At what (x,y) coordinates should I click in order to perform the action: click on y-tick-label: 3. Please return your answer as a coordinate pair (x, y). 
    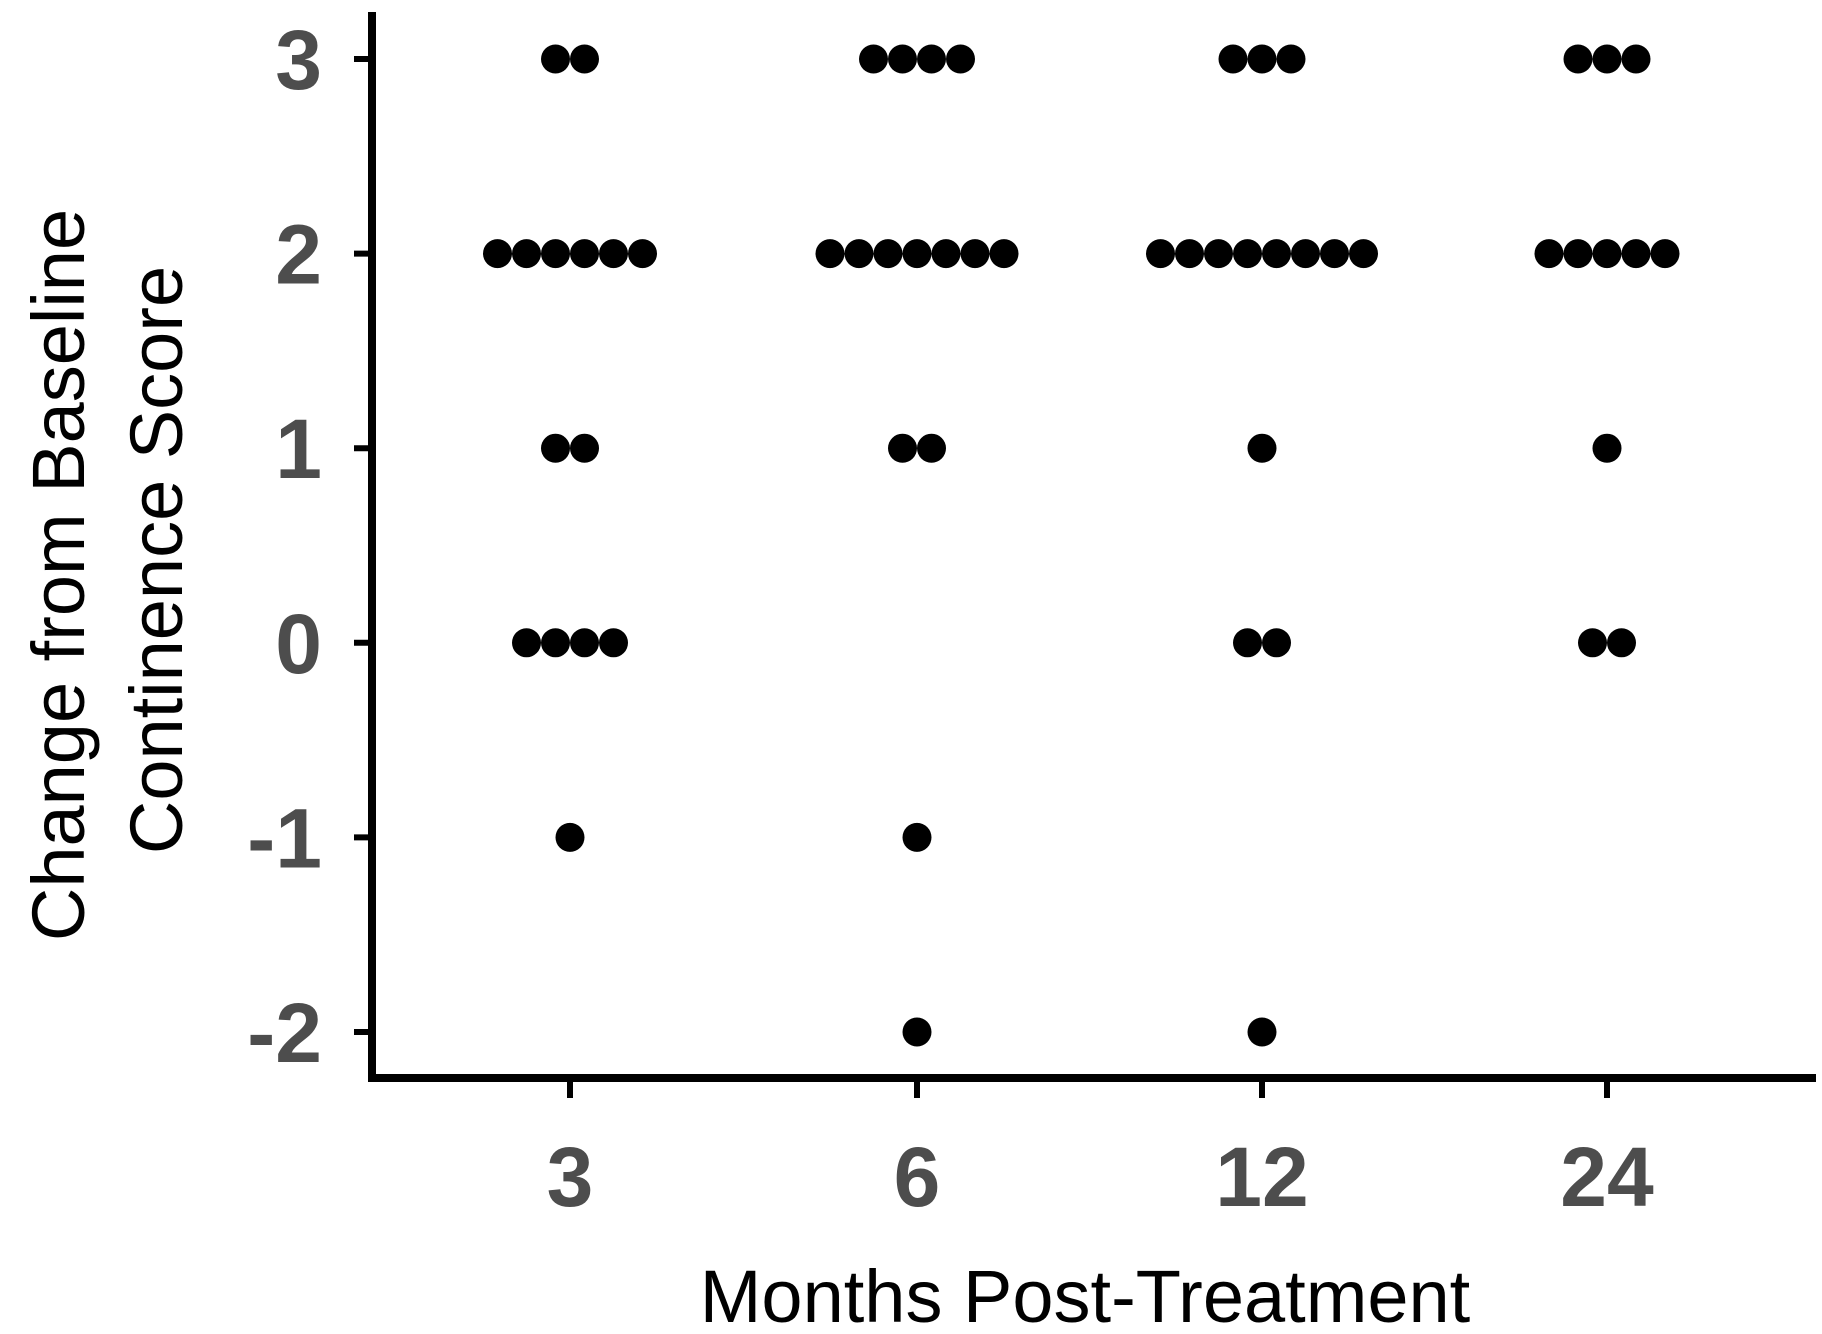
    Looking at the image, I should click on (298, 60).